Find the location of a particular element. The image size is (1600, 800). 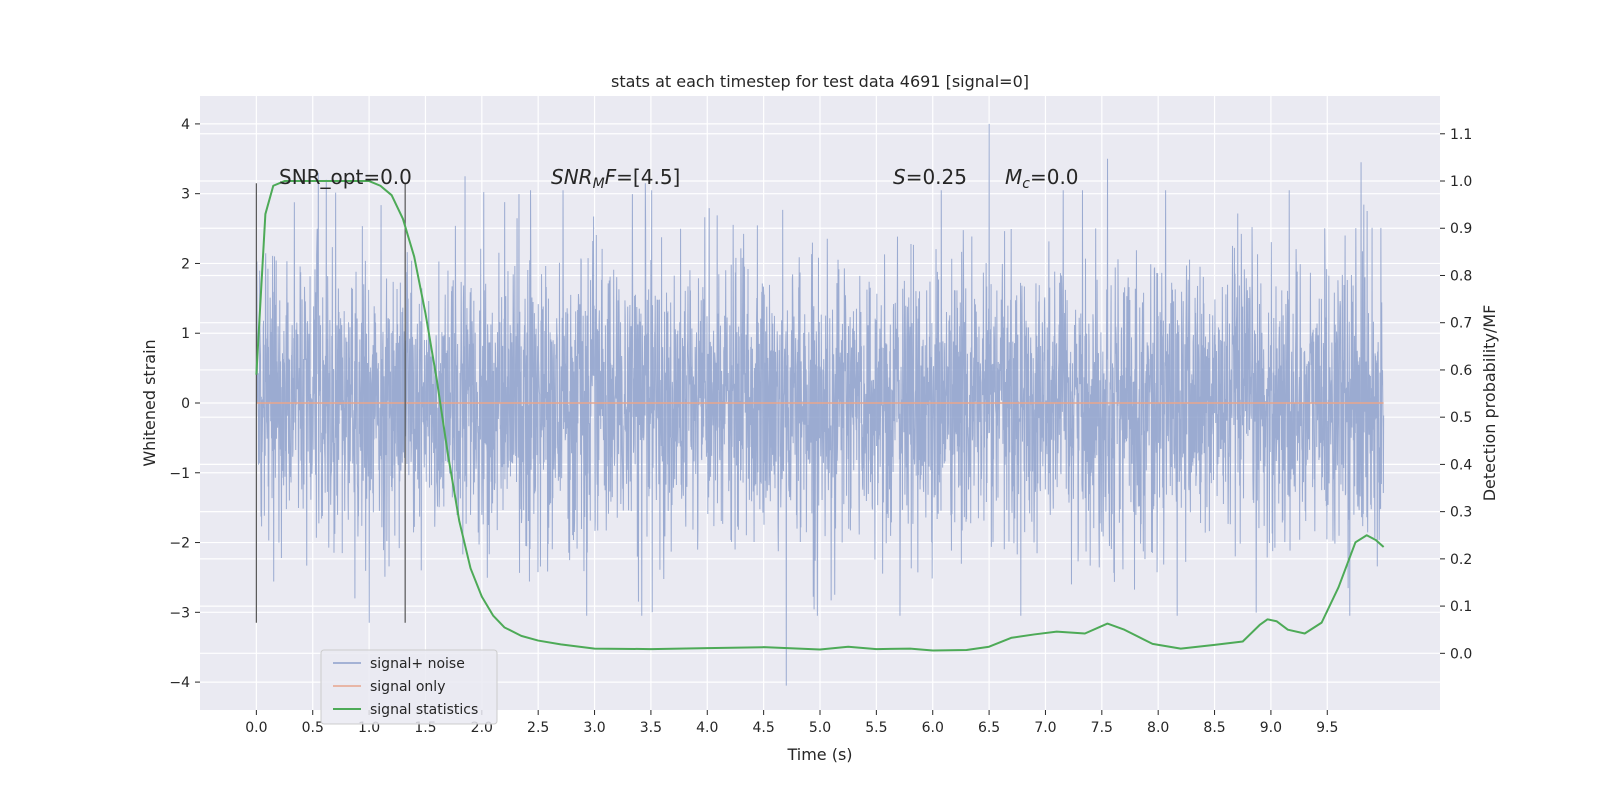

x-tick-label: 3.5 is located at coordinates (651, 728).